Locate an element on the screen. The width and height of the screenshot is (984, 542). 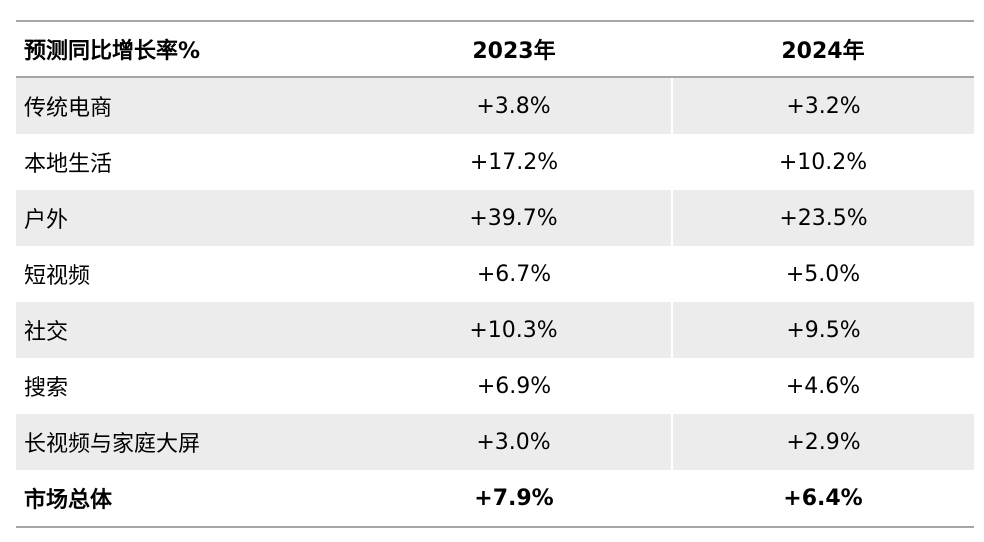
table-row: 户外 +39.7% +23.5% is located at coordinates (495, 218).